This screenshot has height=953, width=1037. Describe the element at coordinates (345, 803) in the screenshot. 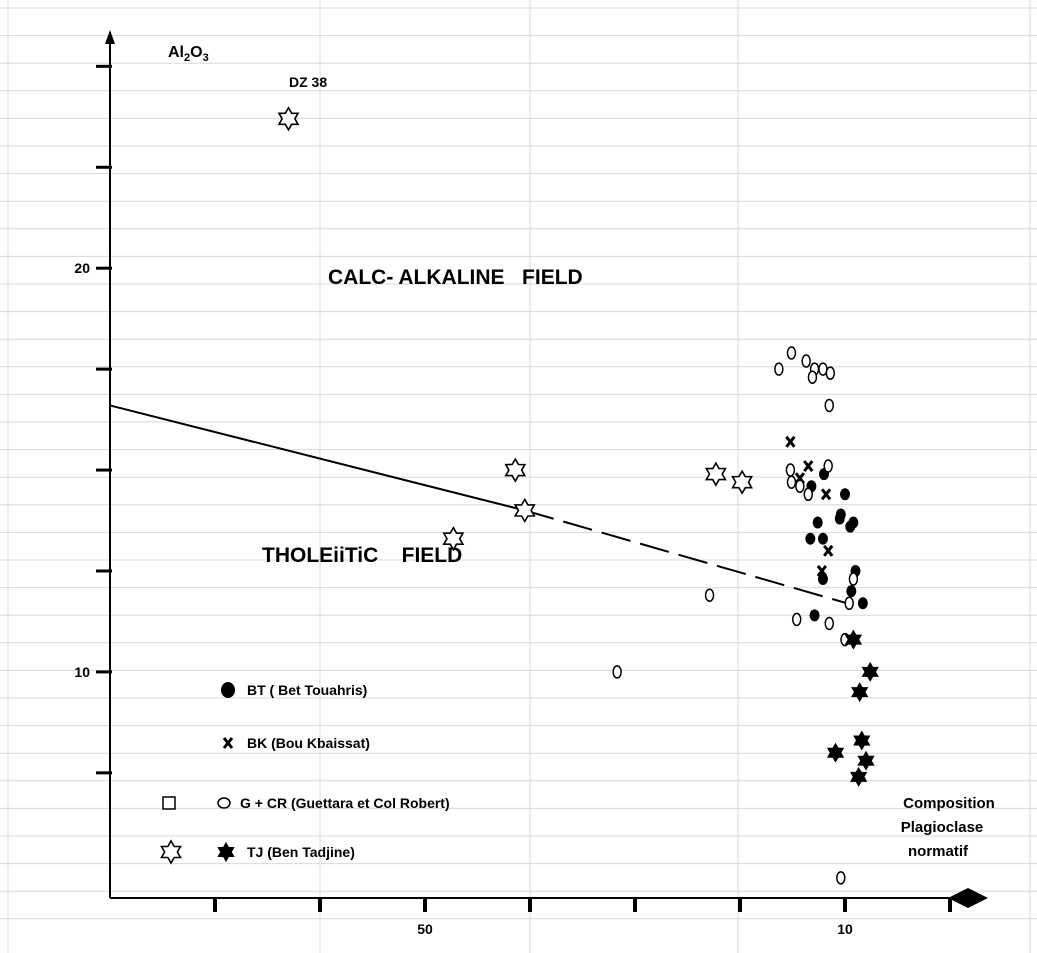

I see `legend-label: G + CR (Guettara et Col Robert)` at that location.